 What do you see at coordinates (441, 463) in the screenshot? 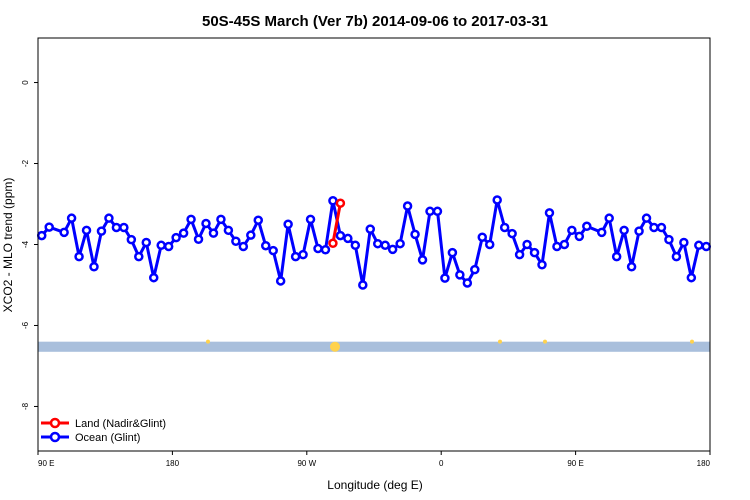
I see `x-tick-label: 0` at bounding box center [441, 463].